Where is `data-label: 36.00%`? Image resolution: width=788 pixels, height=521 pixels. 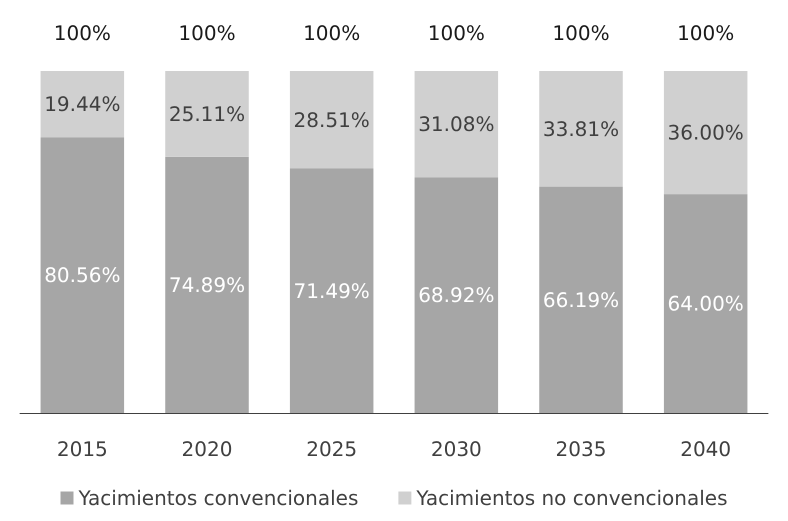 data-label: 36.00% is located at coordinates (706, 132).